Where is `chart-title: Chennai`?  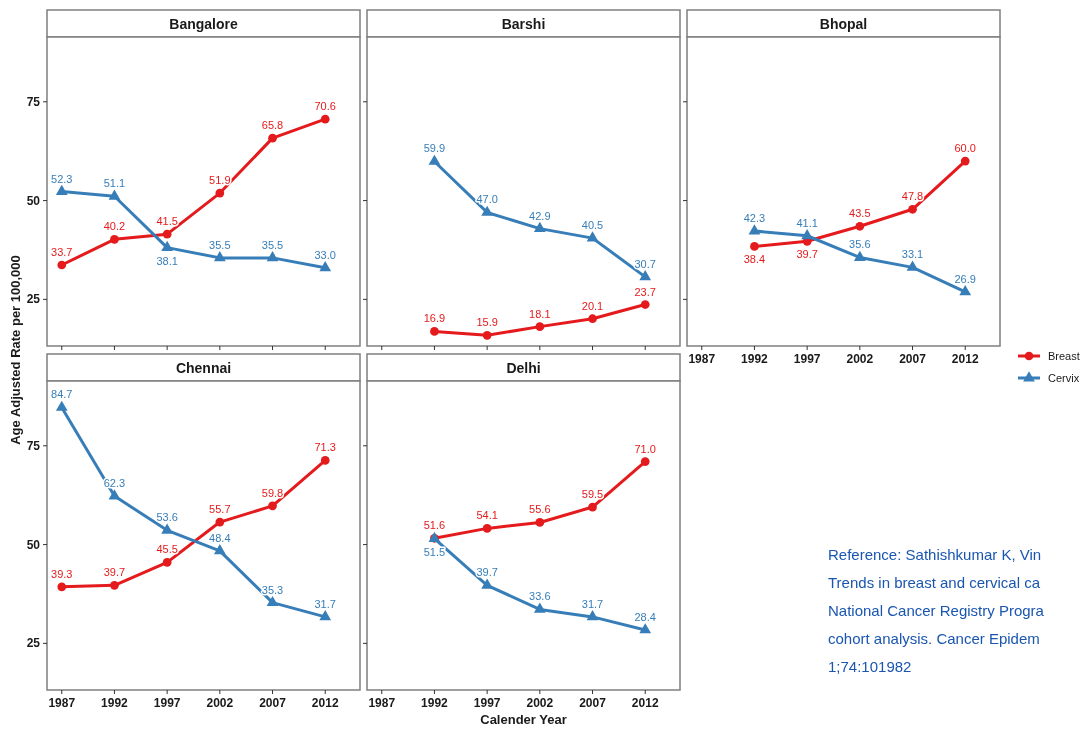
chart-title: Chennai is located at coordinates (203, 368).